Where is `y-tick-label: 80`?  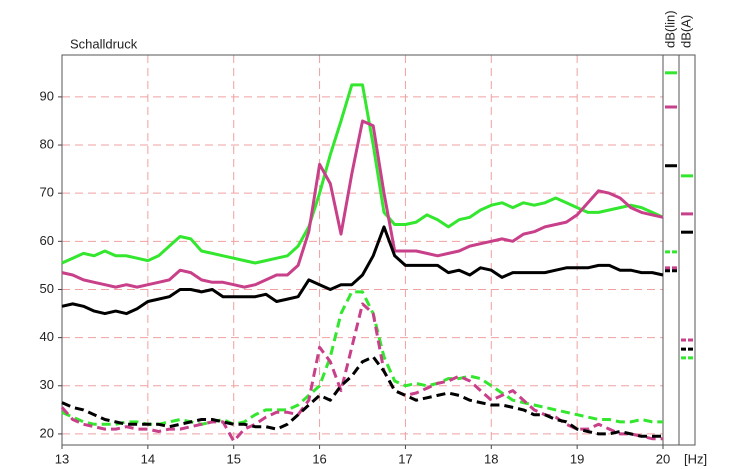 y-tick-label: 80 is located at coordinates (47, 143).